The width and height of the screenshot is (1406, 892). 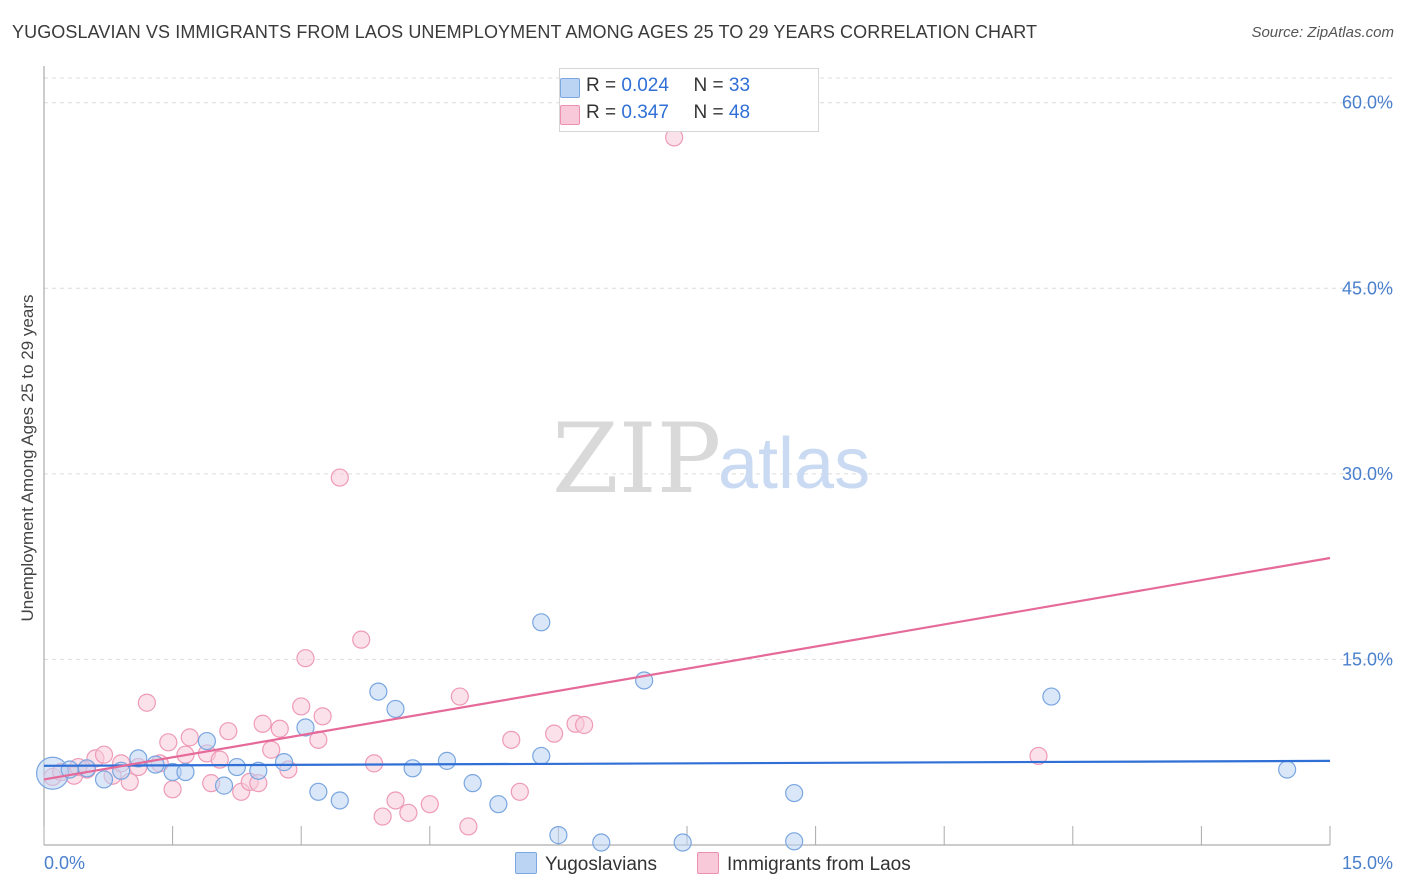 I want to click on legend-label: Yugoslavians, so click(x=601, y=864).